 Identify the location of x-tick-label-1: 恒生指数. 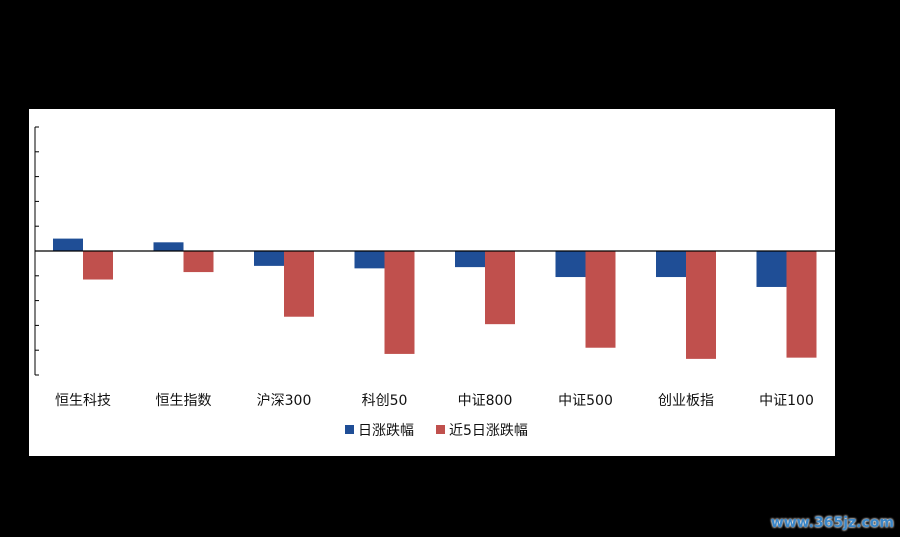
(184, 401).